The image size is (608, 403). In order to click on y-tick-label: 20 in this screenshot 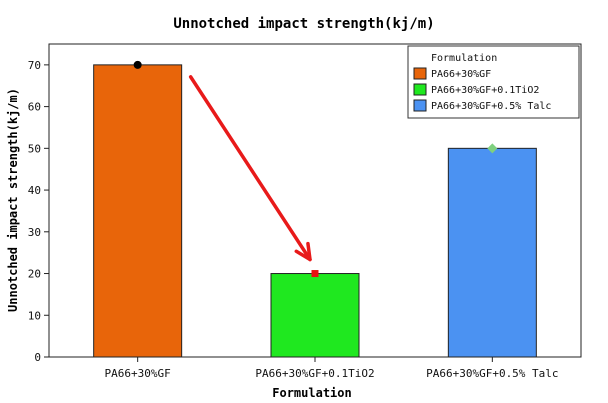, I will do `click(34, 274)`.